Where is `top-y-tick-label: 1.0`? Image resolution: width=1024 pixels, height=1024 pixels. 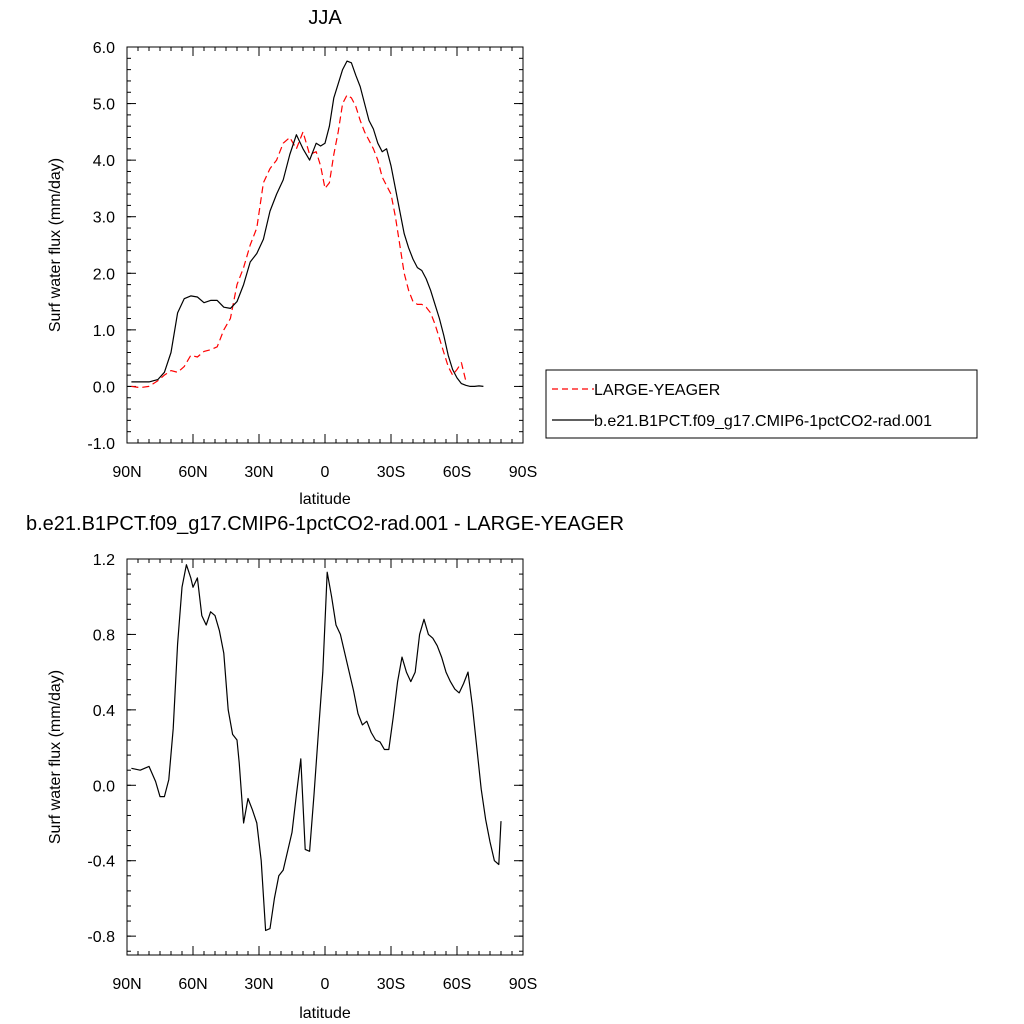 top-y-tick-label: 1.0 is located at coordinates (104, 331).